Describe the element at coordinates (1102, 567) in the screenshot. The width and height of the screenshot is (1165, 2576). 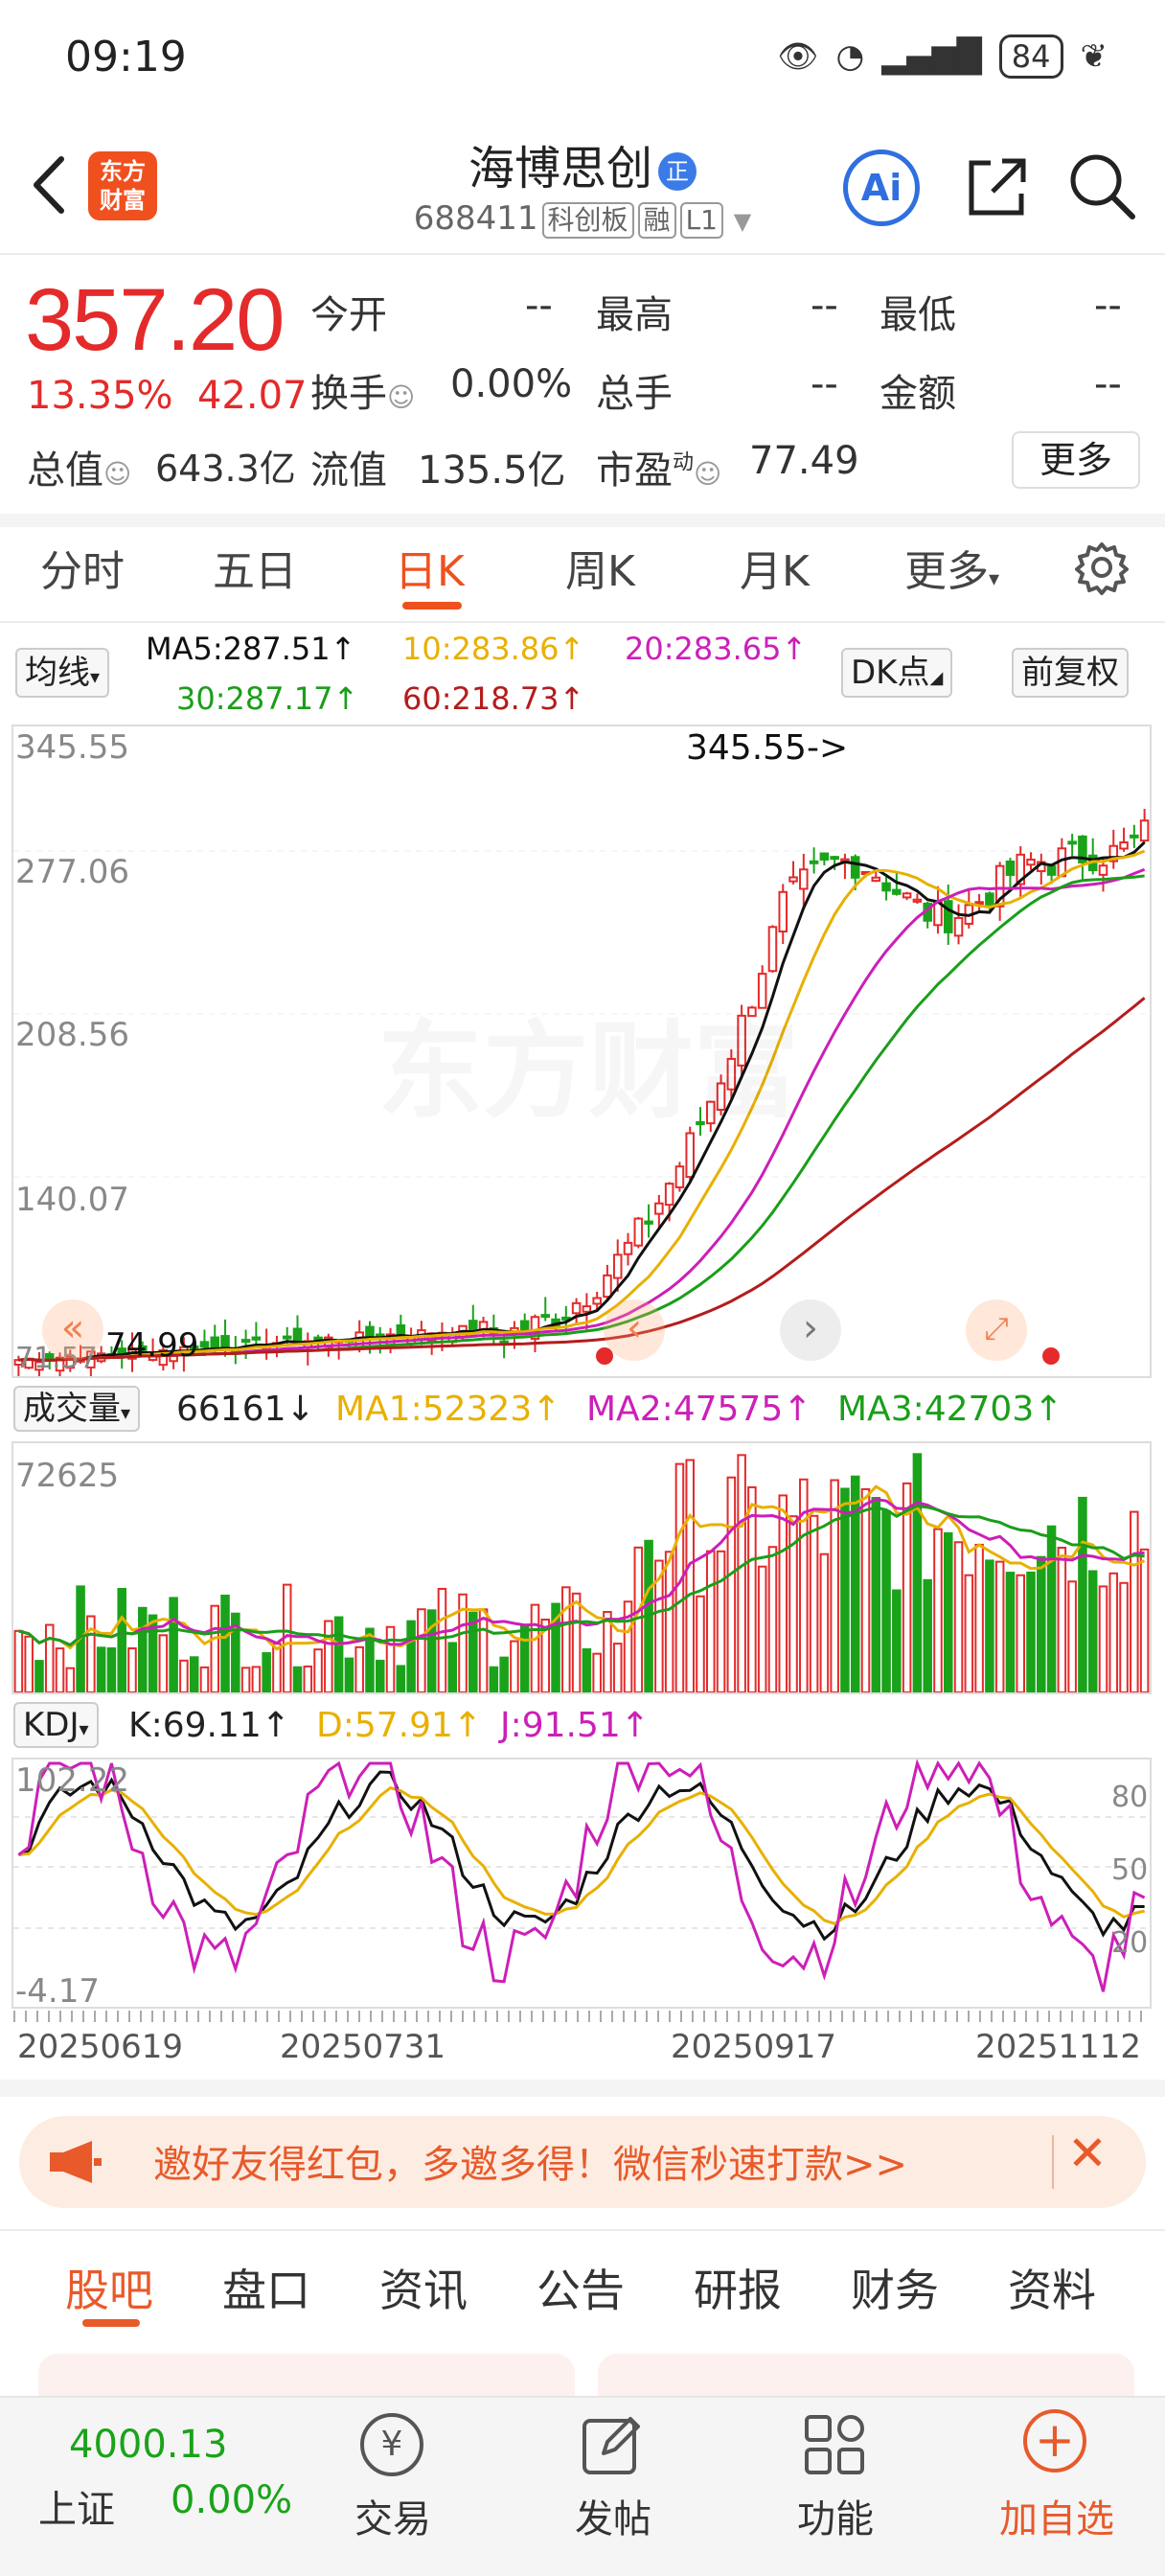
I see `gear-icon` at that location.